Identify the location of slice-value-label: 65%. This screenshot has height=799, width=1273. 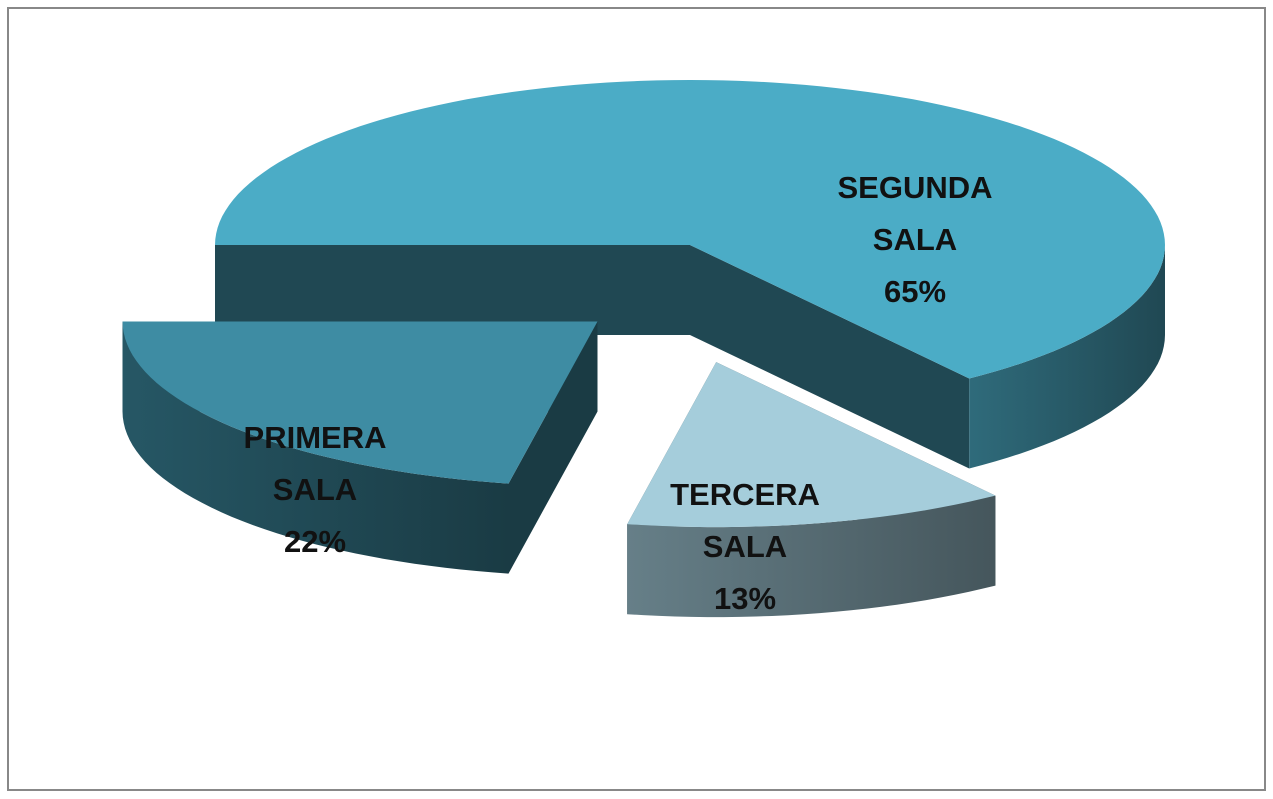
(915, 291).